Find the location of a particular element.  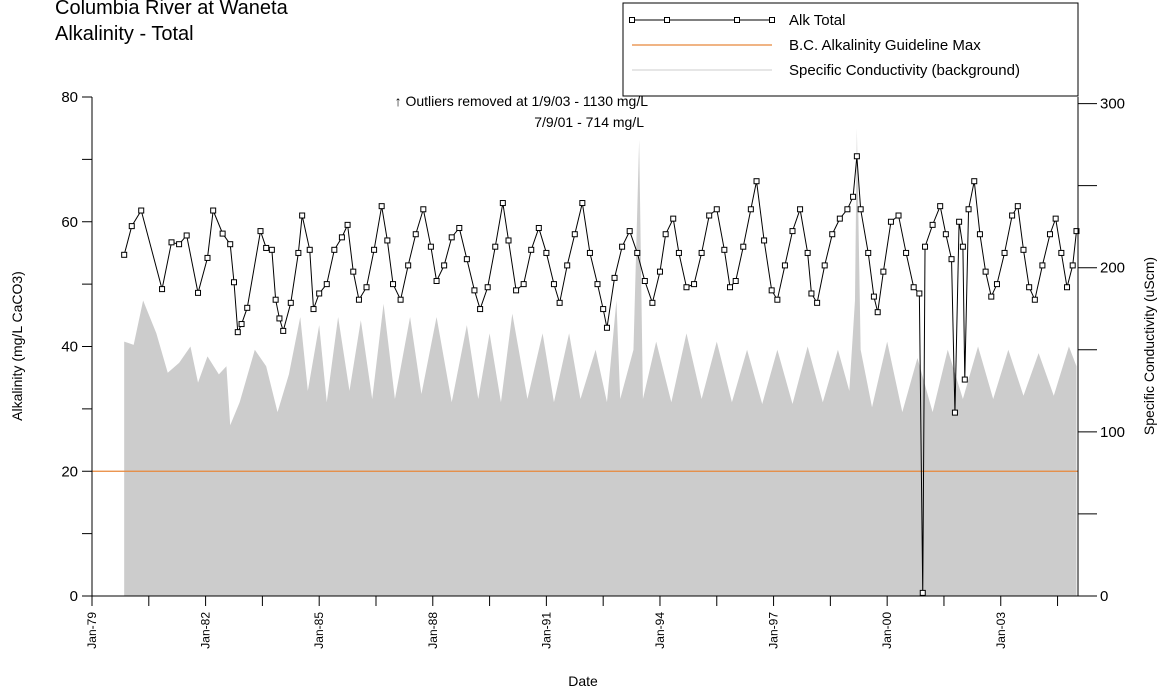

chart-subtitle: Alkalinity - Total is located at coordinates (124, 34).